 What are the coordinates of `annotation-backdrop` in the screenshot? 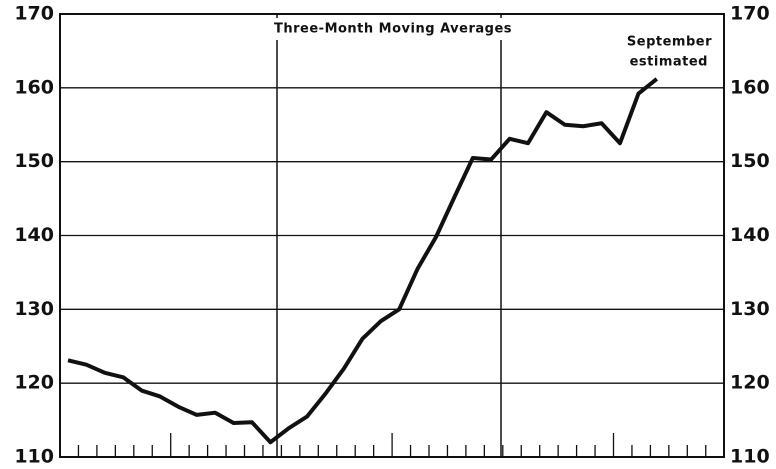 It's located at (661, 52).